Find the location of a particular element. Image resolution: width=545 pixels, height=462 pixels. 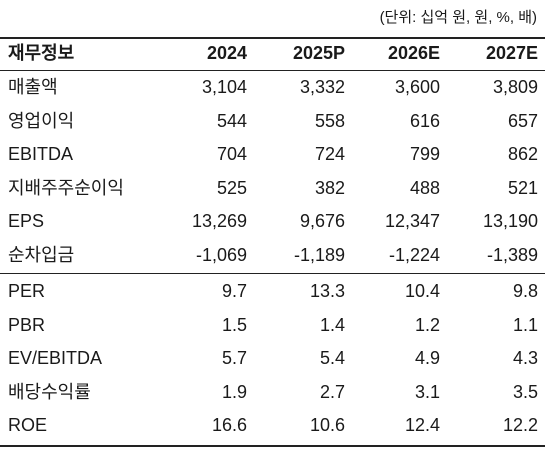

cell-value: 3,809 is located at coordinates (515, 87).